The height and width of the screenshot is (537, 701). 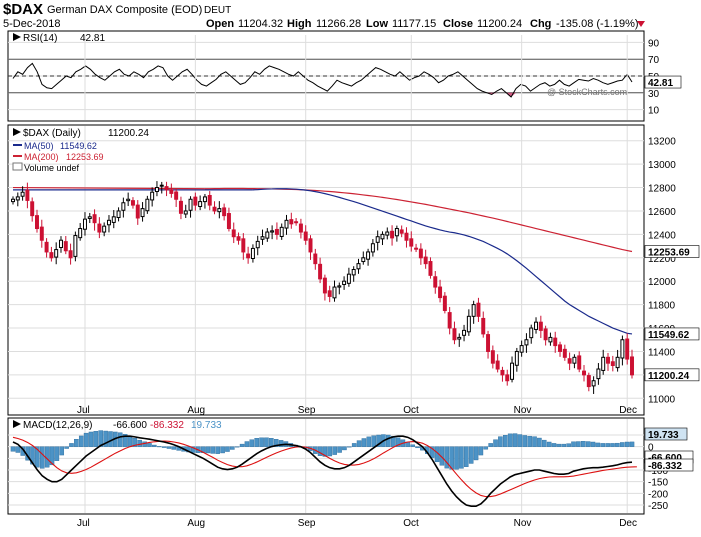 I want to click on close-value: 11200.24, so click(x=499, y=24).